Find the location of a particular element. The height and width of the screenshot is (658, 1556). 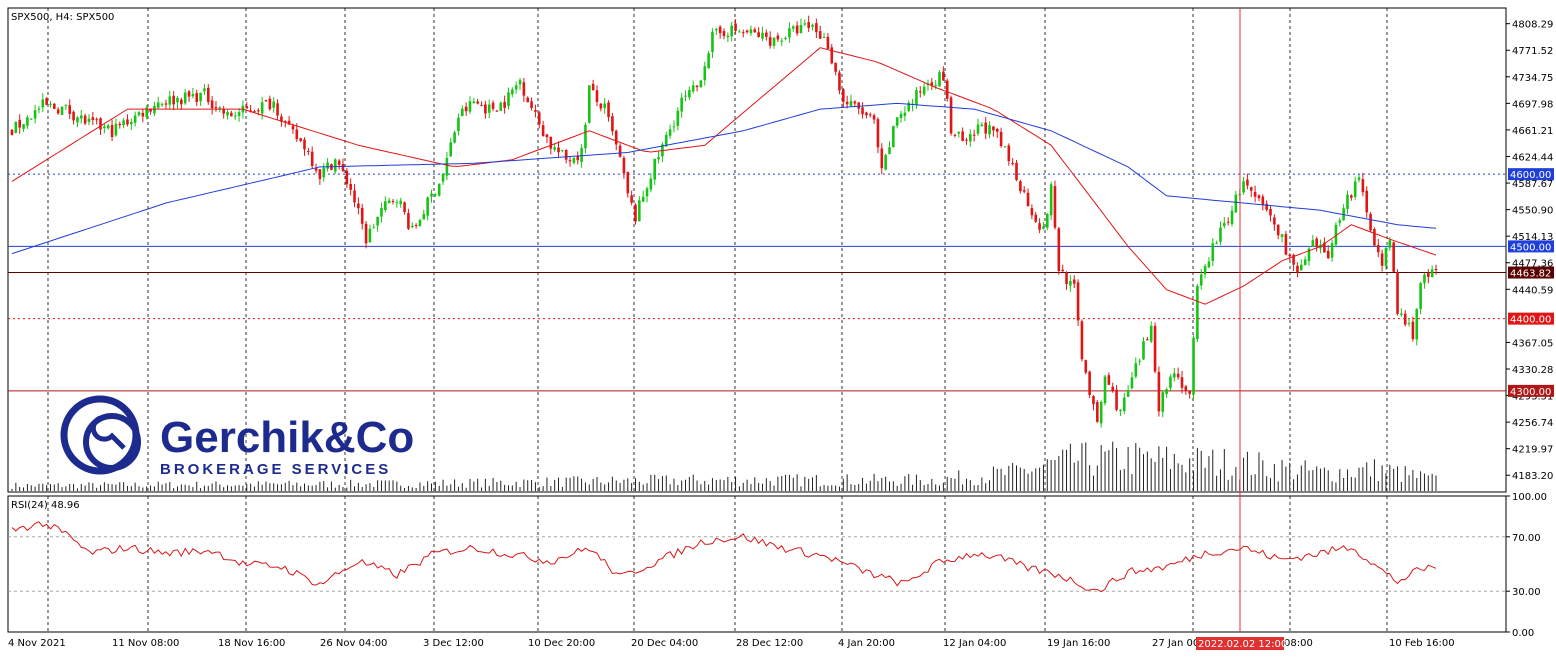

level-price-label: 4600.00 is located at coordinates (1530, 175).